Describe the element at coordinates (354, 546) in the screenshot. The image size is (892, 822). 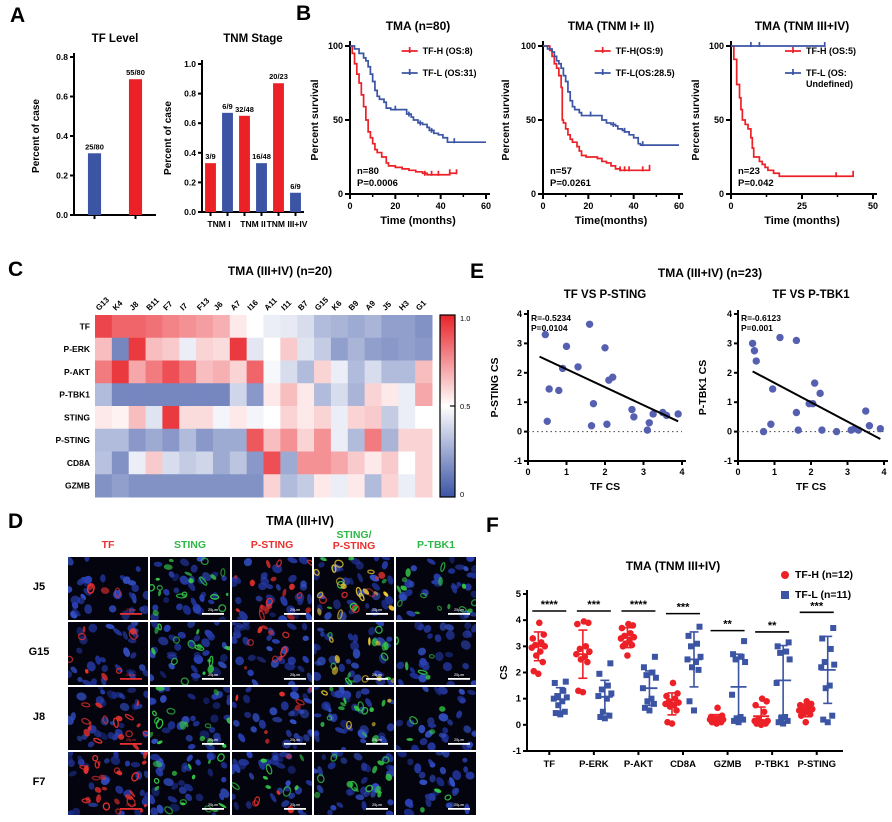
I see `col-header-merge-label2: P-STING` at that location.